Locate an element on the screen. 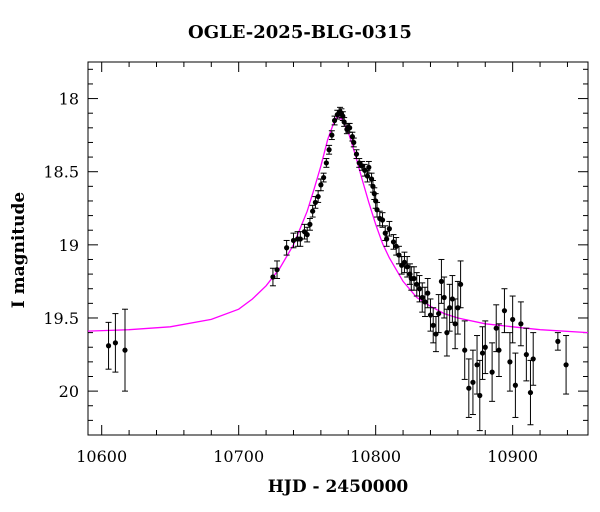  y-axis-label: I magnitude is located at coordinates (19, 250).